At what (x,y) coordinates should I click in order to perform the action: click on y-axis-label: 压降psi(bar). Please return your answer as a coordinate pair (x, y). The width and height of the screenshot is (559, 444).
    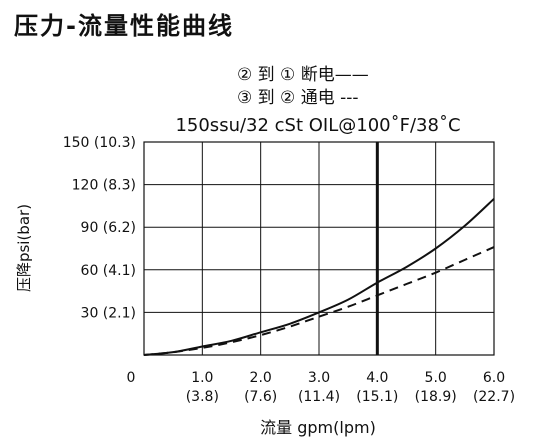
    Looking at the image, I should click on (24, 248).